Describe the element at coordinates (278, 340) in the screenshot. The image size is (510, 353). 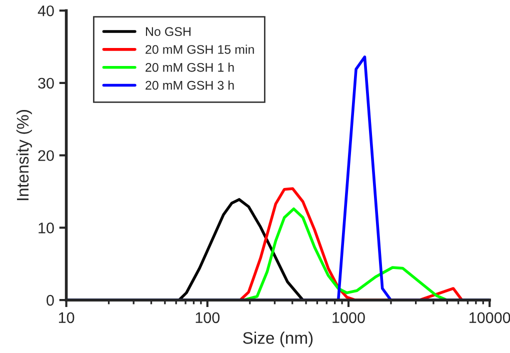
I see `x-axis-title: Size (nm)` at that location.